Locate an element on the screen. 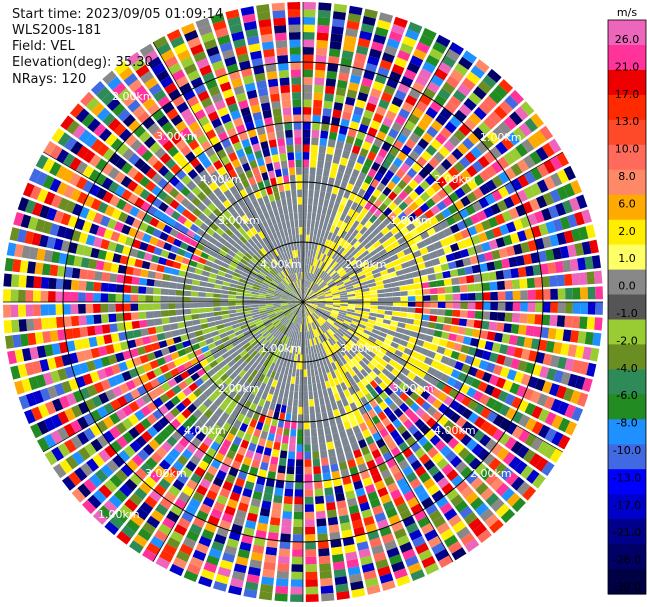 This screenshot has width=647, height=607. colorbar-tick-label: 6.0 is located at coordinates (627, 203).